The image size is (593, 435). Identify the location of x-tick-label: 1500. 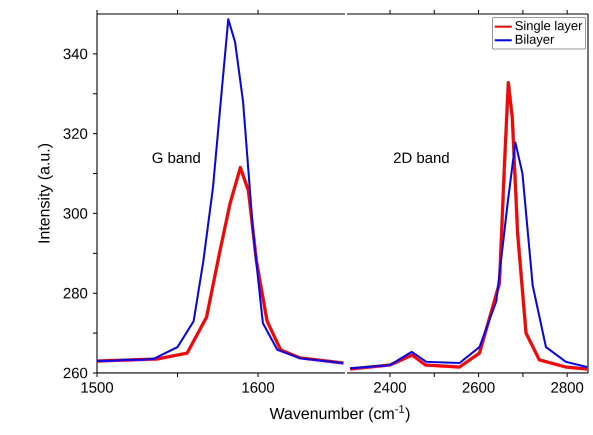
(98, 387).